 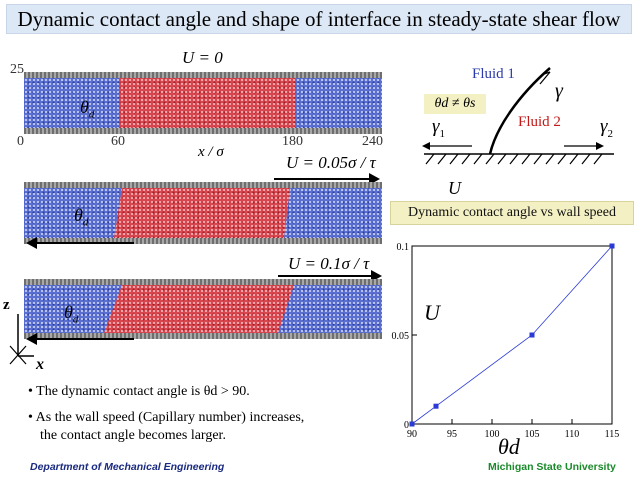 What do you see at coordinates (612, 434) in the screenshot?
I see `x-tick-label: 115` at bounding box center [612, 434].